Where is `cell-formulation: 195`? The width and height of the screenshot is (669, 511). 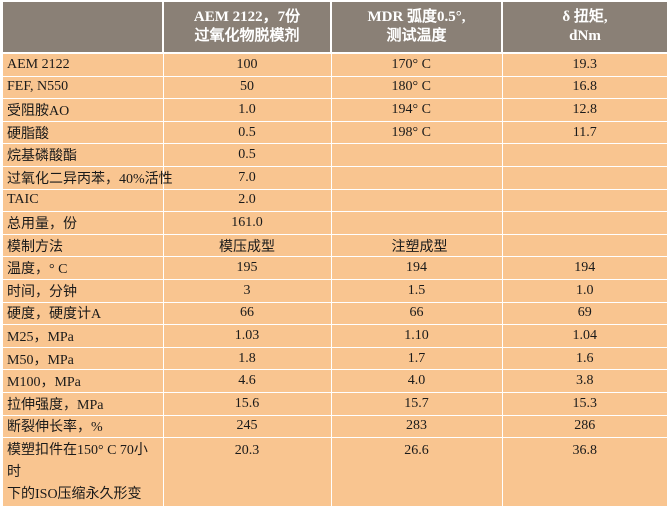 cell-formulation: 195 is located at coordinates (247, 268).